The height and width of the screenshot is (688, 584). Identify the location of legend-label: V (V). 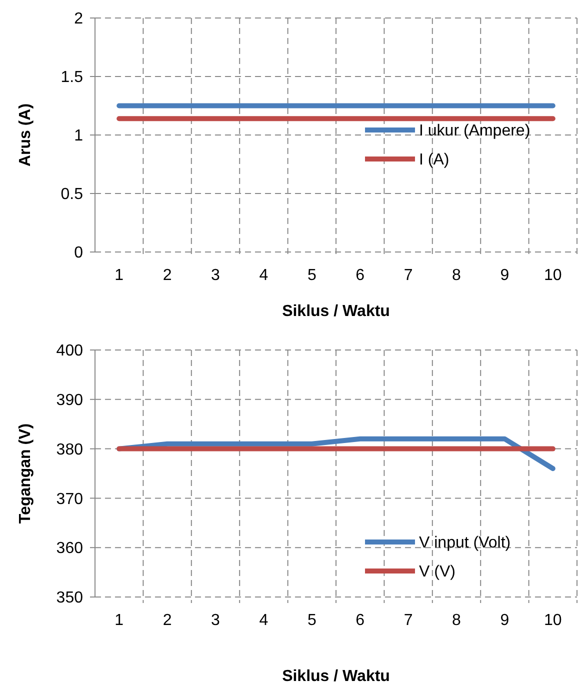
(437, 572).